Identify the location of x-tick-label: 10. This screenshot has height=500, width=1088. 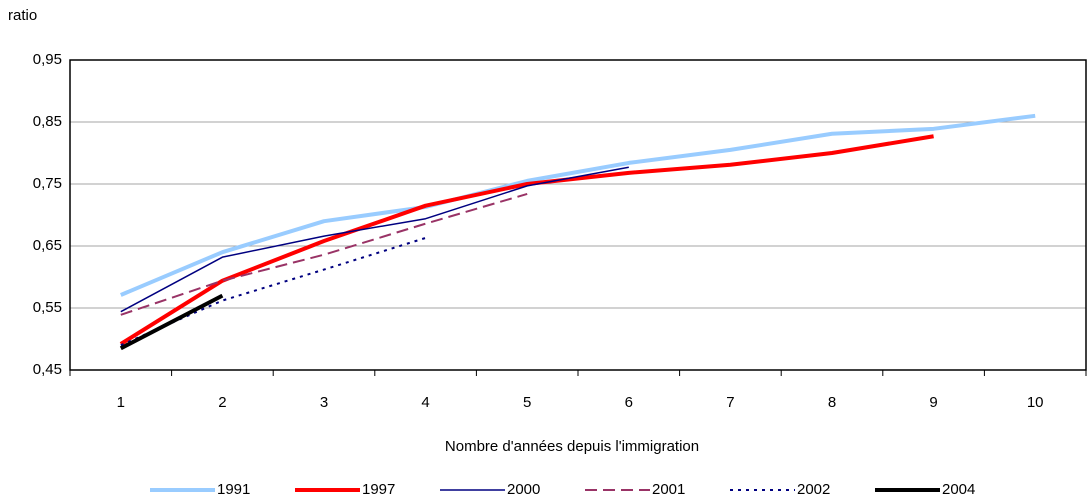
(1035, 402).